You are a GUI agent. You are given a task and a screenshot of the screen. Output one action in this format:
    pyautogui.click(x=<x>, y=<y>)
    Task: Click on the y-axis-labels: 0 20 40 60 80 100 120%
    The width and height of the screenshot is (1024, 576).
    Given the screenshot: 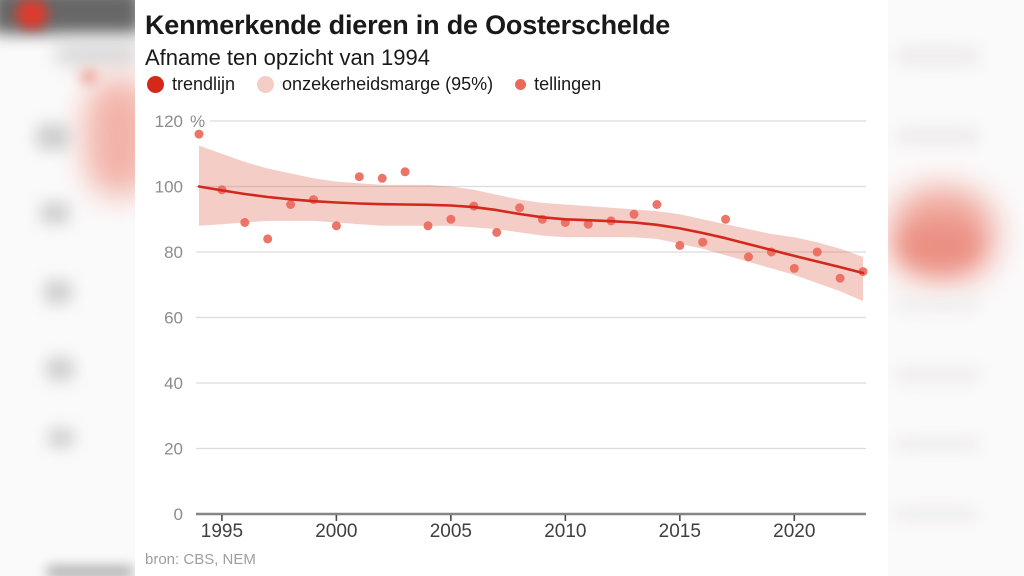 What is the action you would take?
    pyautogui.click(x=180, y=318)
    